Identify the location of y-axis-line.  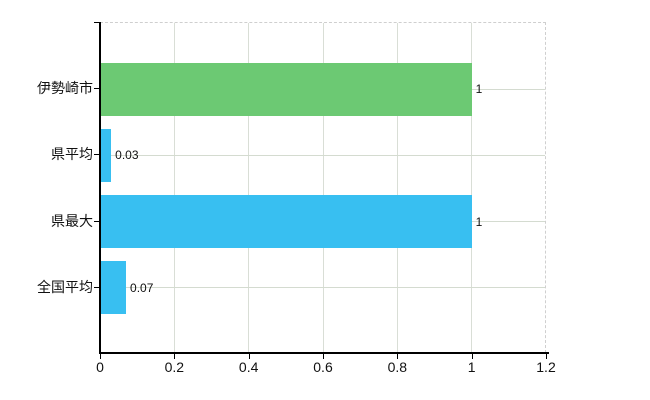
(100, 187).